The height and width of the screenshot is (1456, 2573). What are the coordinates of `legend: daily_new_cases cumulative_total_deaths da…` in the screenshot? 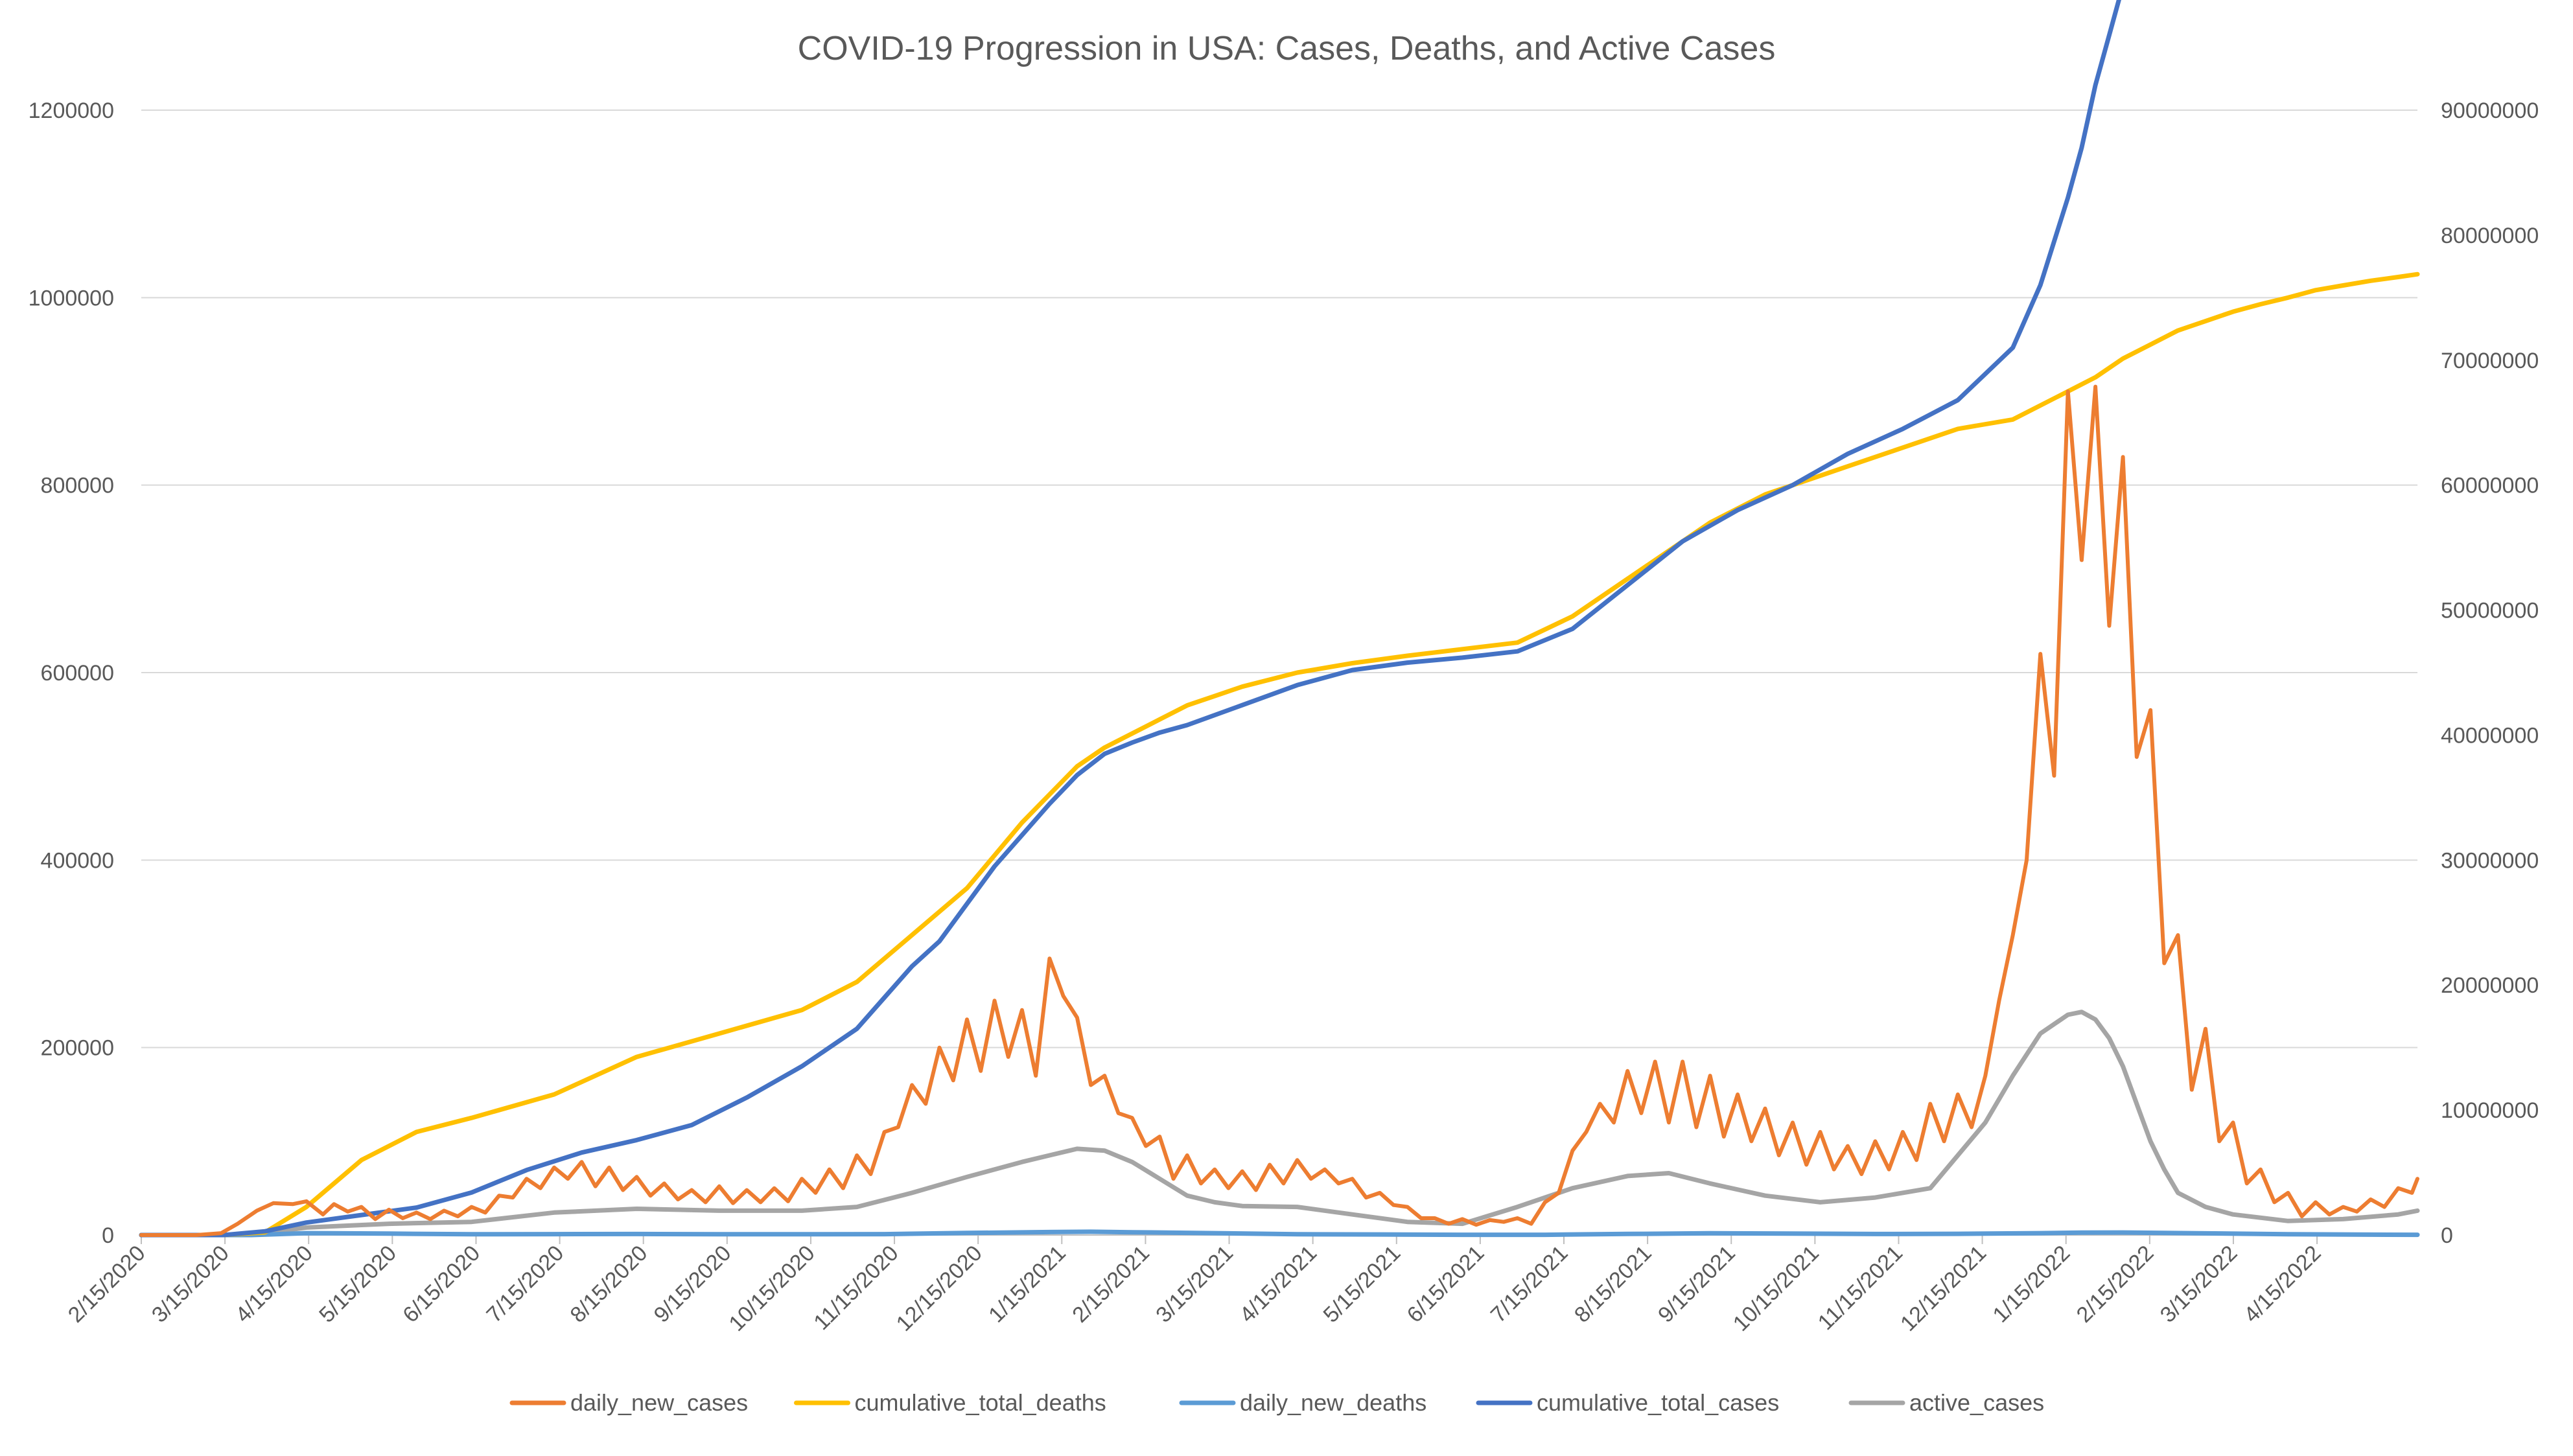 It's located at (1276, 1402).